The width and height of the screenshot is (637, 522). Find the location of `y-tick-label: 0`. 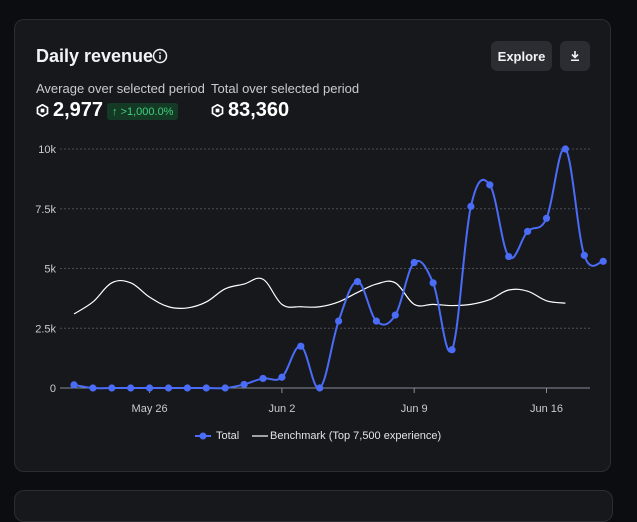

y-tick-label: 0 is located at coordinates (53, 389).